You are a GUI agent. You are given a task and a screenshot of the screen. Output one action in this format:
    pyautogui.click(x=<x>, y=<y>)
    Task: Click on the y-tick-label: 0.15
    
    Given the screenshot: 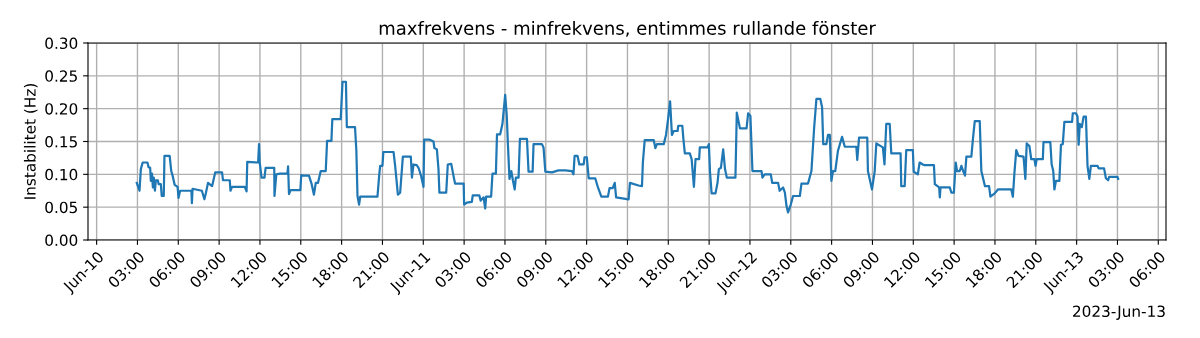 What is the action you would take?
    pyautogui.click(x=61, y=141)
    